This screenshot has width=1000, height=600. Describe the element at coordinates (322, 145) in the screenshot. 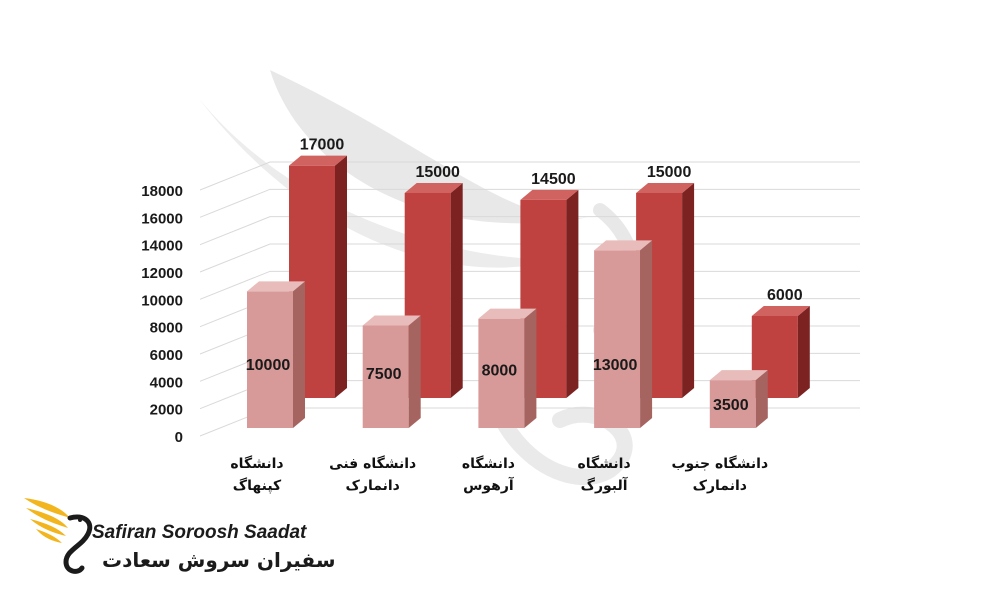

I see `data-label-back: 17000` at that location.